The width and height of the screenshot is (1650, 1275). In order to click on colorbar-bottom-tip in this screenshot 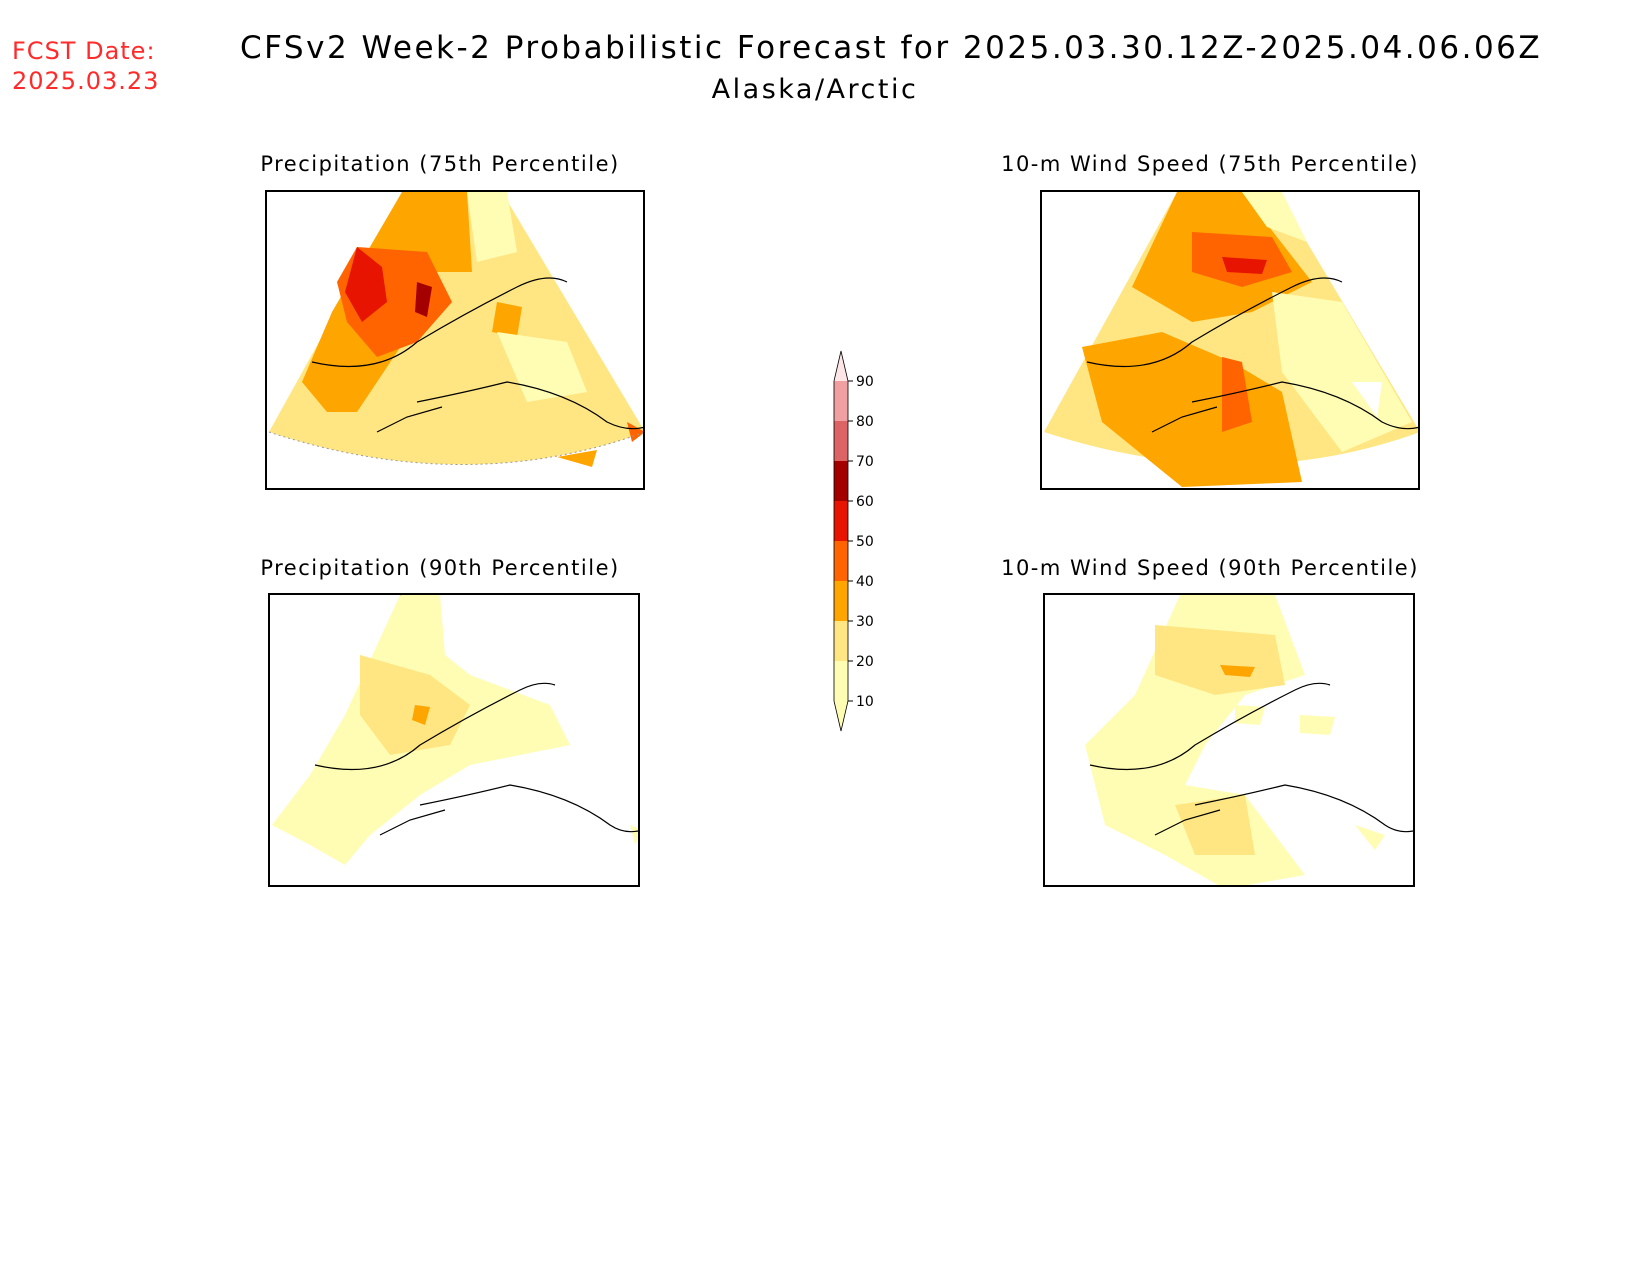, I will do `click(841, 716)`.